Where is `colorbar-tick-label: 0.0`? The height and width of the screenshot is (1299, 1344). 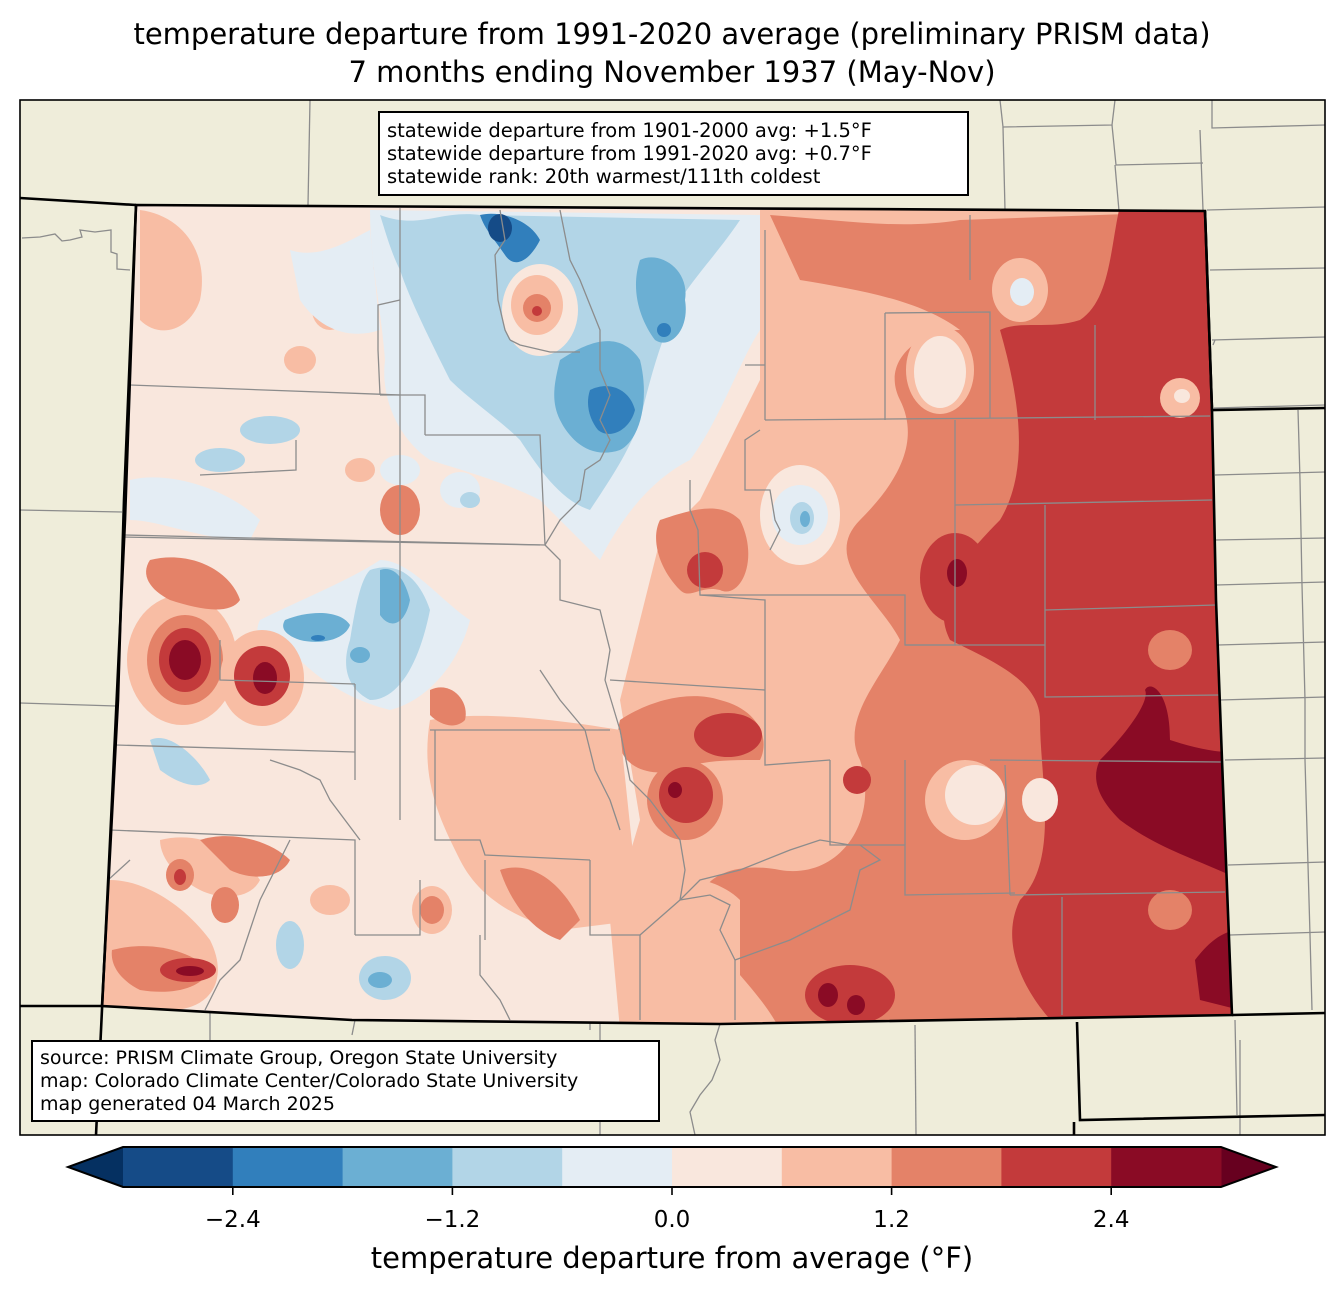
colorbar-tick-label: 0.0 is located at coordinates (672, 1220).